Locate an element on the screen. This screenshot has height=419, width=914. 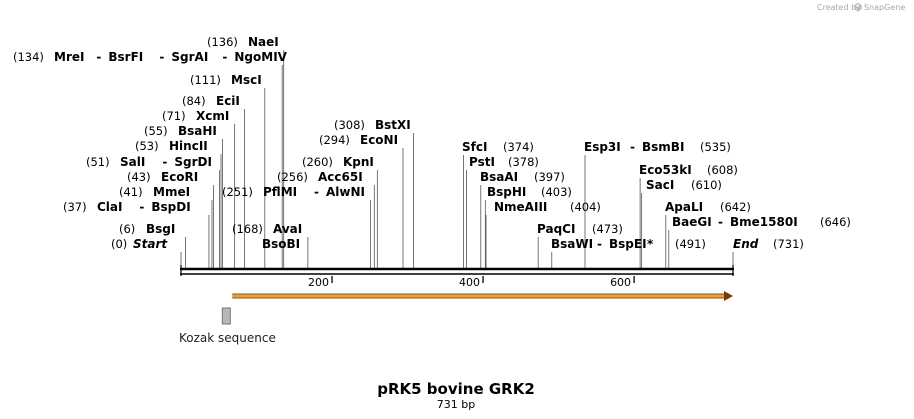
site-position: (535) is located at coordinates (715, 147).